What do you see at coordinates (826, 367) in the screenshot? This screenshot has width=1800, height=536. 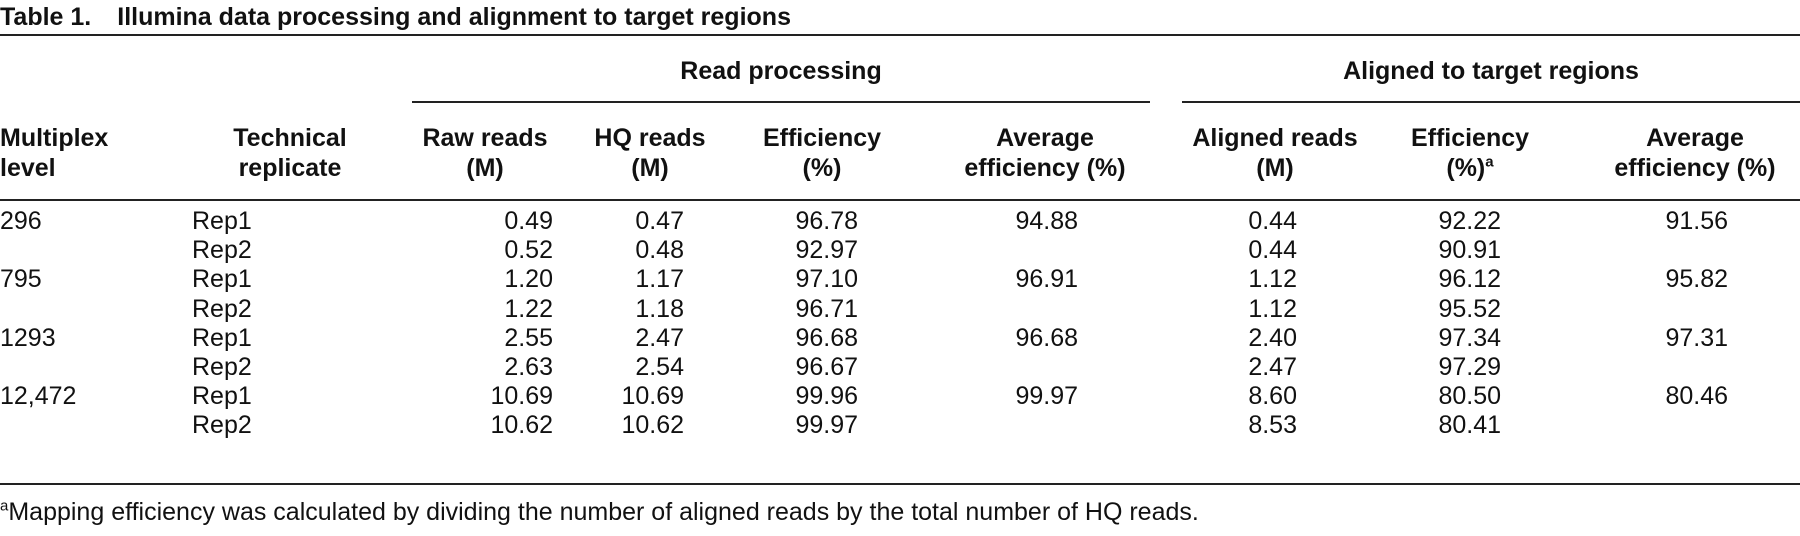 I see `cell-eff1: 96.67` at bounding box center [826, 367].